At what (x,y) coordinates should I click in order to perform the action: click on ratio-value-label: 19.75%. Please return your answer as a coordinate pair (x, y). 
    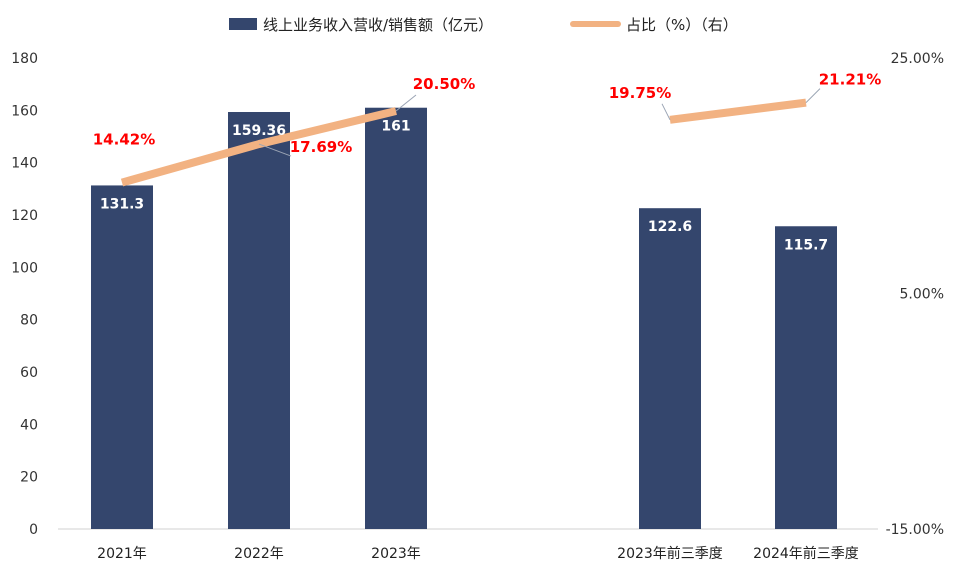
    Looking at the image, I should click on (640, 93).